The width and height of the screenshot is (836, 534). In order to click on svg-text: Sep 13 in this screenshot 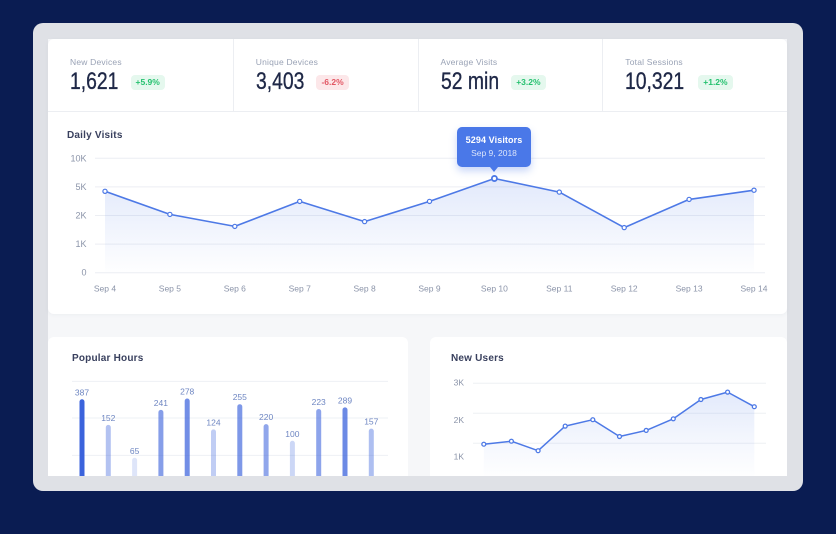, I will do `click(689, 289)`.